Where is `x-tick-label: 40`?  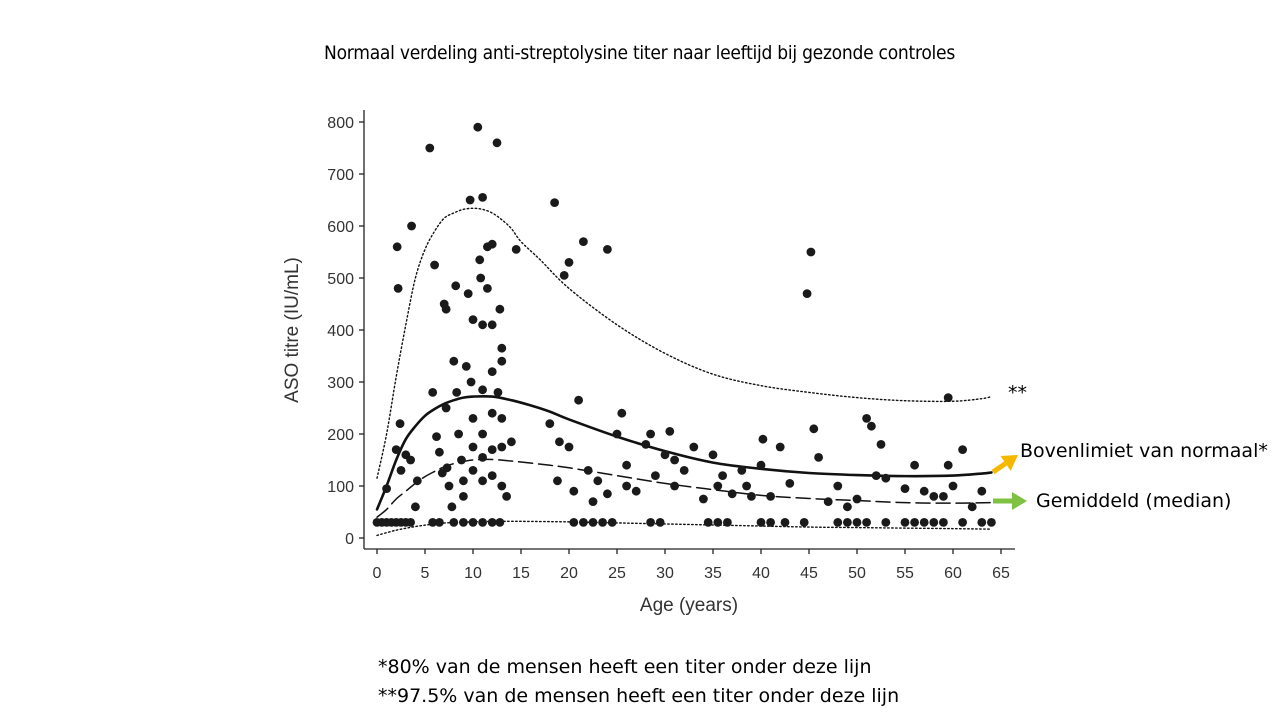
x-tick-label: 40 is located at coordinates (761, 573).